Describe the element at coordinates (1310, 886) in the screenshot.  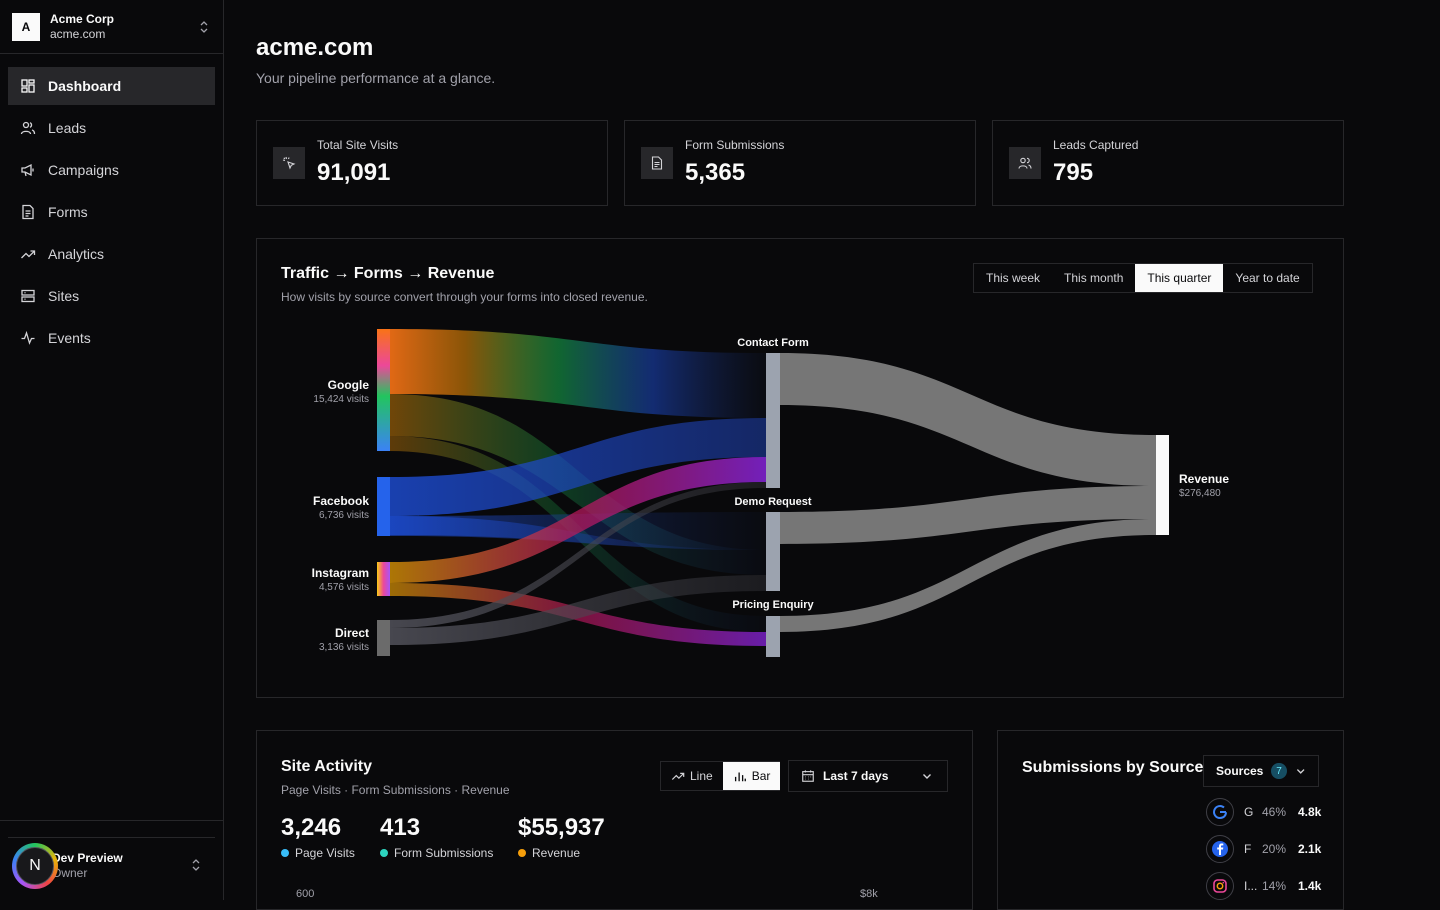
I see `source-count: 1.4k` at that location.